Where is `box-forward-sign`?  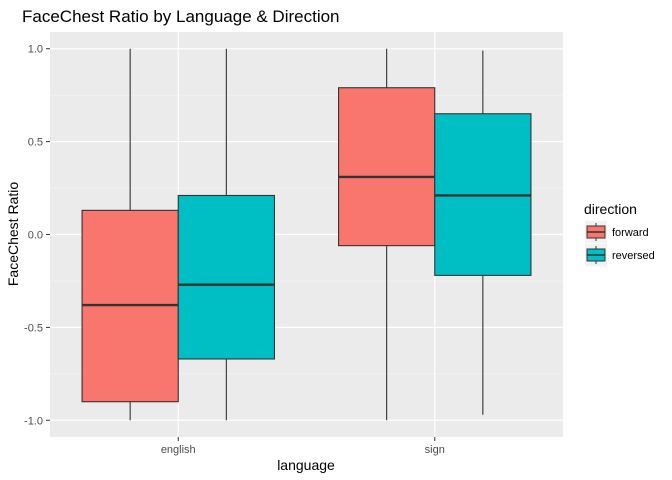 box-forward-sign is located at coordinates (387, 234).